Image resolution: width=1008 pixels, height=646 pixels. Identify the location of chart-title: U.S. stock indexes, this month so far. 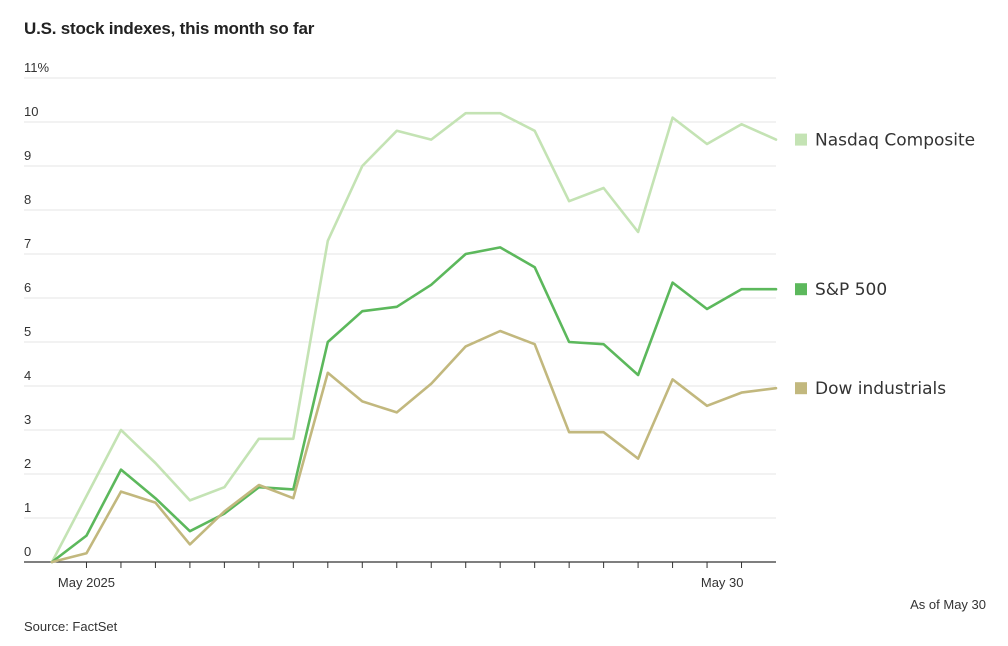
(169, 28).